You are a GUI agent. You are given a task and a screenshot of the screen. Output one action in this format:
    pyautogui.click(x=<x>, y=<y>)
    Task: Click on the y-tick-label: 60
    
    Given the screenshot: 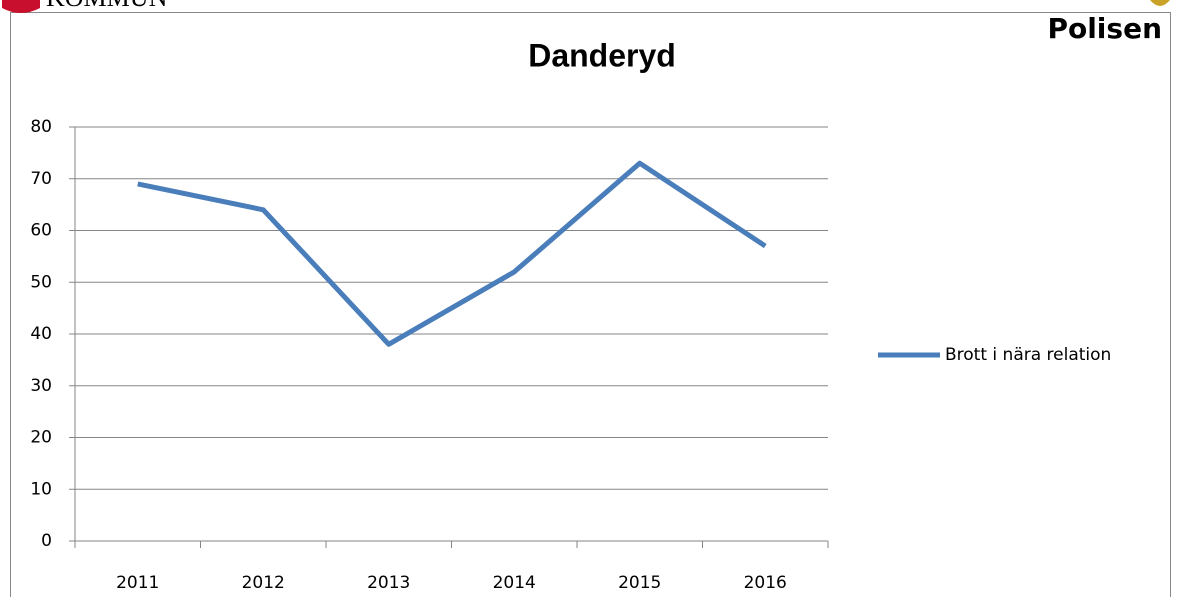 What is the action you would take?
    pyautogui.click(x=41, y=231)
    